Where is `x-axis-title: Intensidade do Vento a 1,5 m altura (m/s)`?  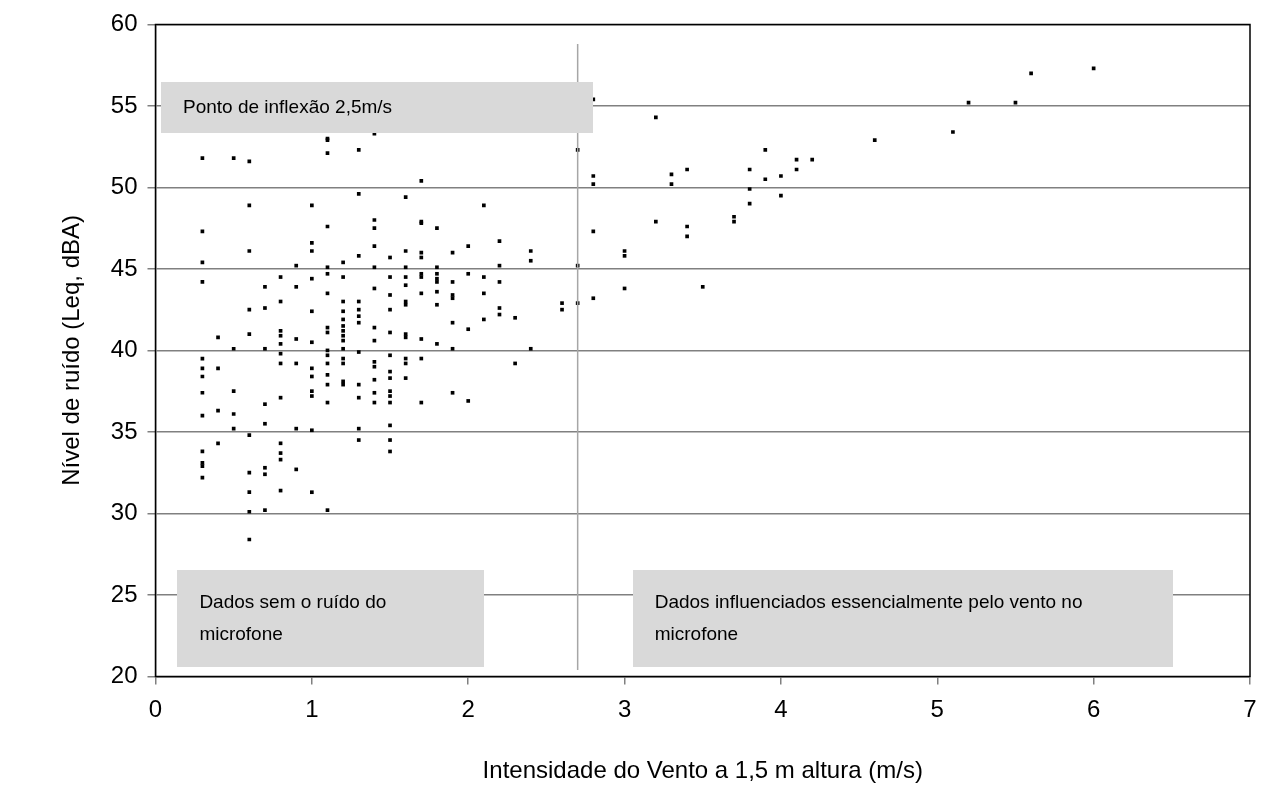
x-axis-title: Intensidade do Vento a 1,5 m altura (m/s) is located at coordinates (702, 770).